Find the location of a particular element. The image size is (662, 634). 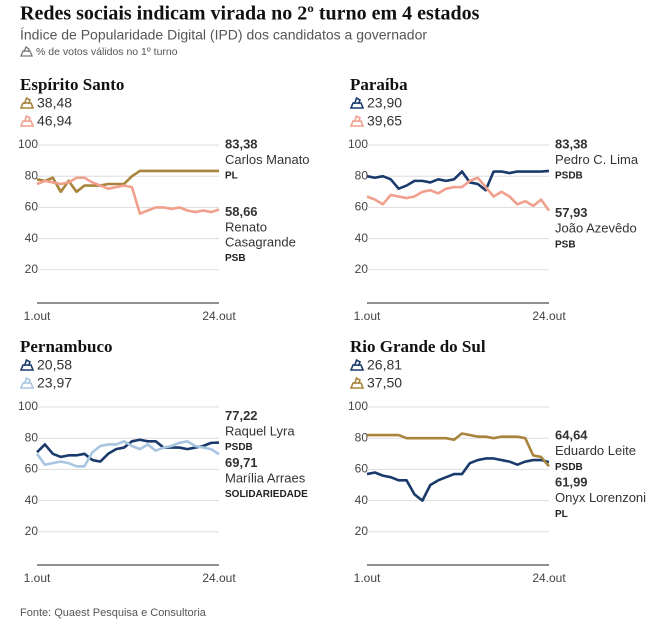

candidate-name: Pedro C. Lima is located at coordinates (597, 159).